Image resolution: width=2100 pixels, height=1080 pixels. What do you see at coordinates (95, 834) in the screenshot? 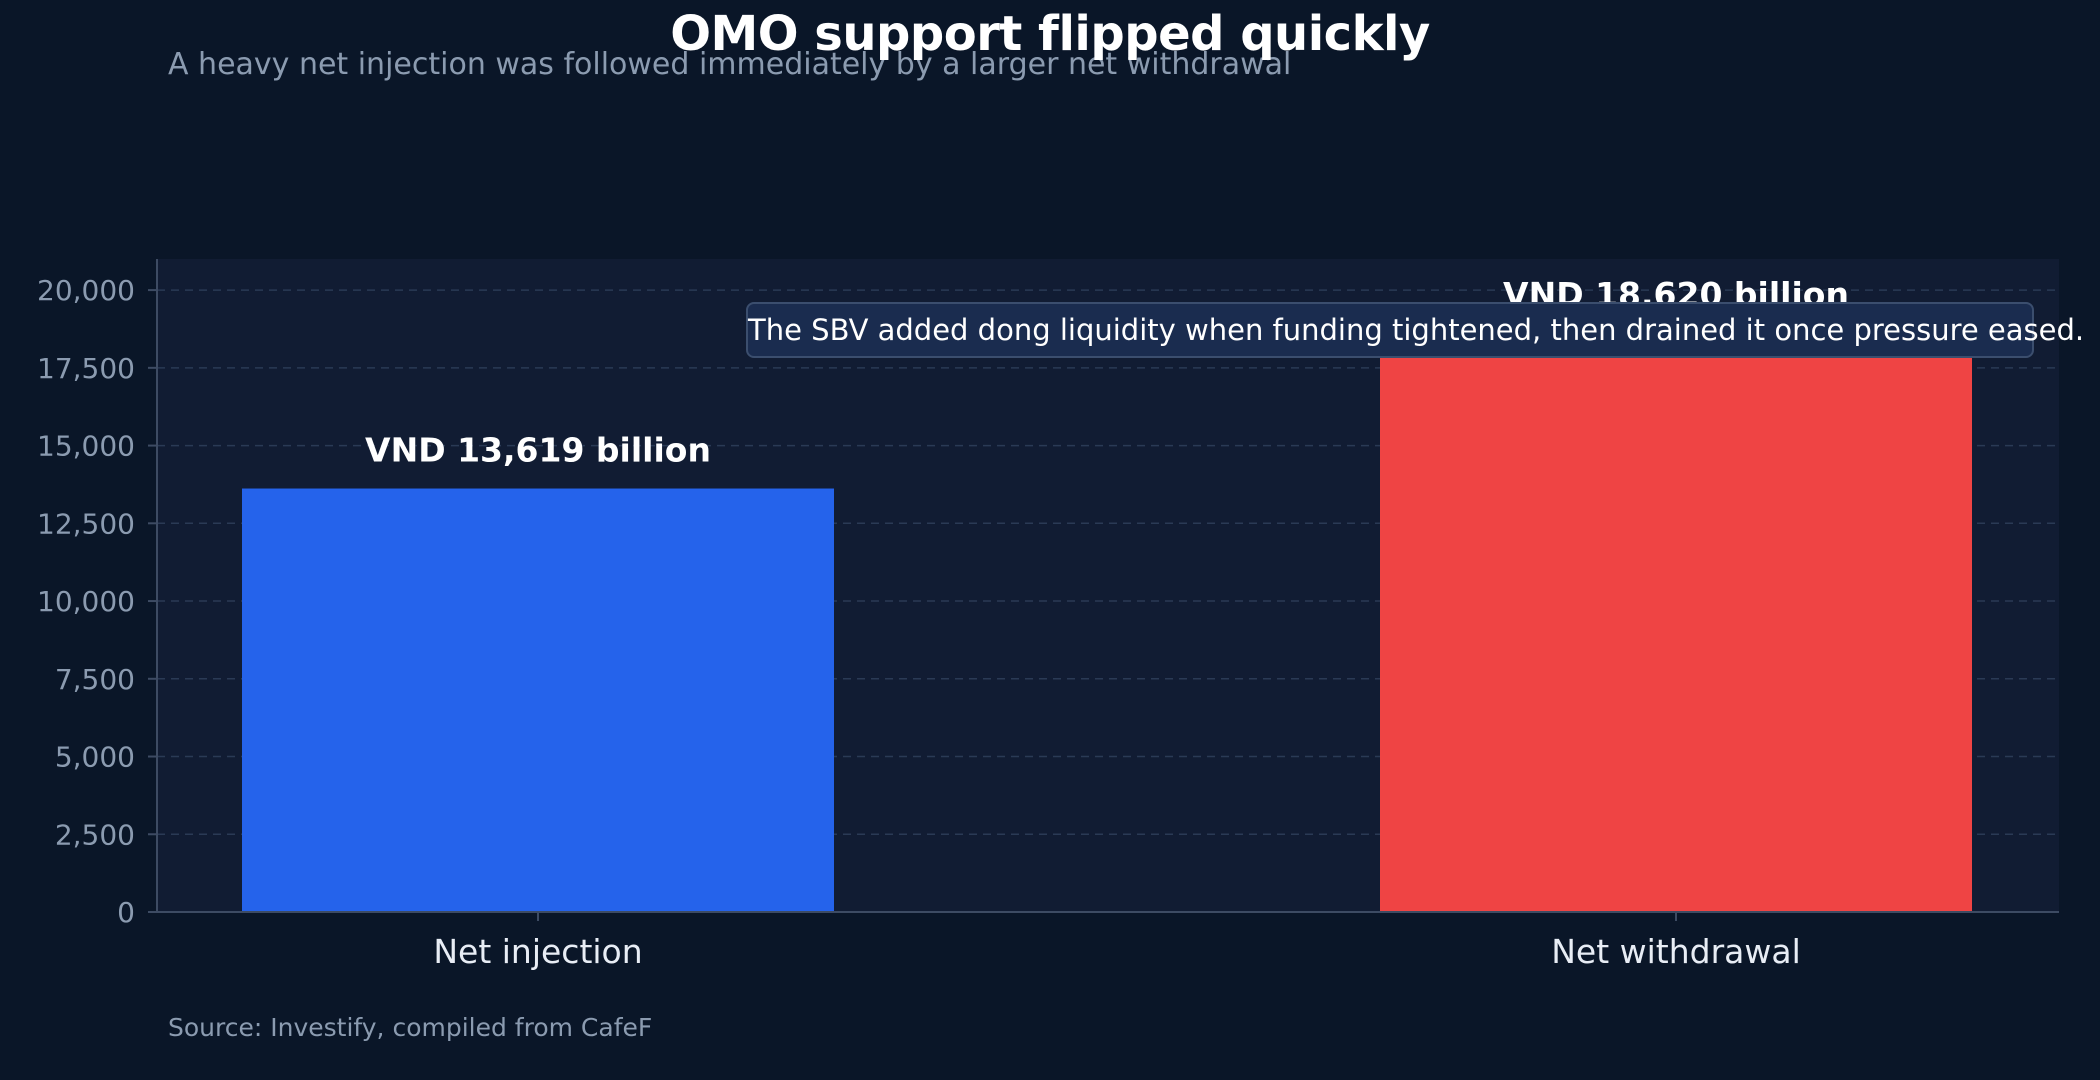
I see `y-tick-label: 2,500` at bounding box center [95, 834].